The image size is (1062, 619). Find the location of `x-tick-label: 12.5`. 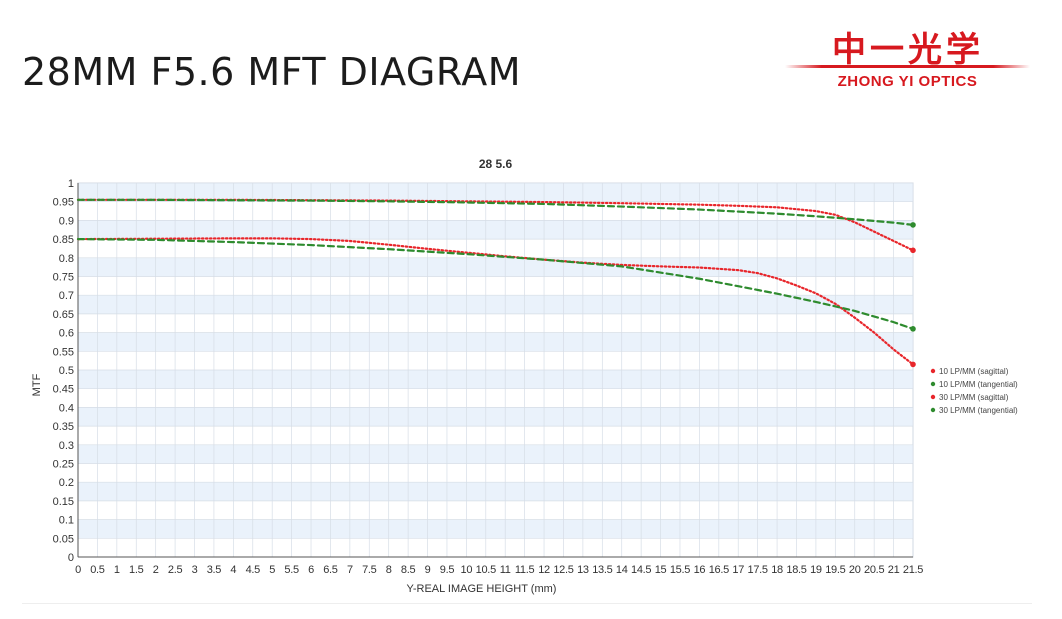

x-tick-label: 12.5 is located at coordinates (563, 570).